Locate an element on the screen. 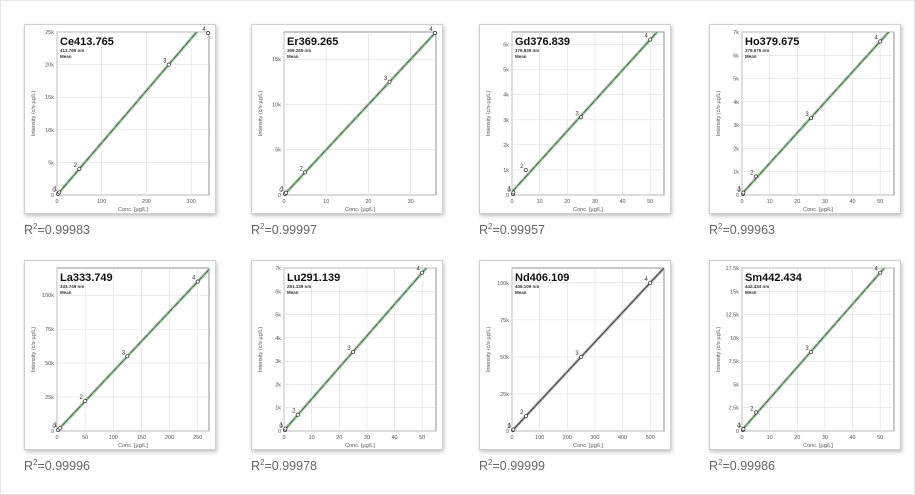 Image resolution: width=915 pixels, height=495 pixels. y-tick-label: 20k is located at coordinates (49, 66).